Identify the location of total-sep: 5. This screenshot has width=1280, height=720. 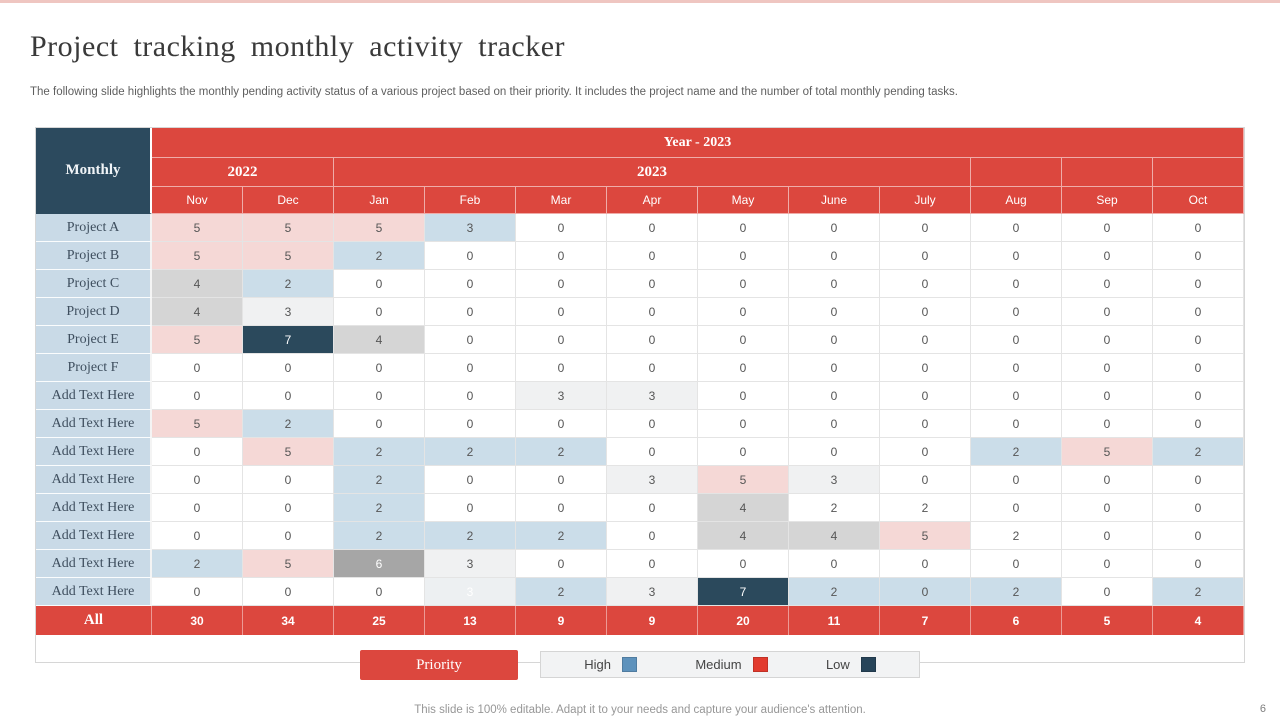
(1107, 620).